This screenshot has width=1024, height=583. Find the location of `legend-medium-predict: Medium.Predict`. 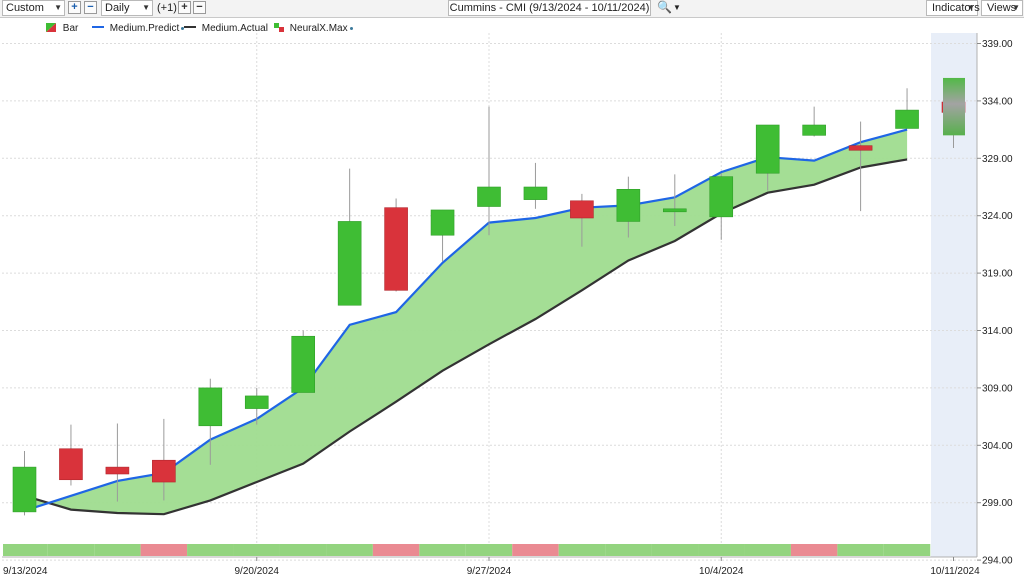

legend-medium-predict: Medium.Predict is located at coordinates (138, 28).